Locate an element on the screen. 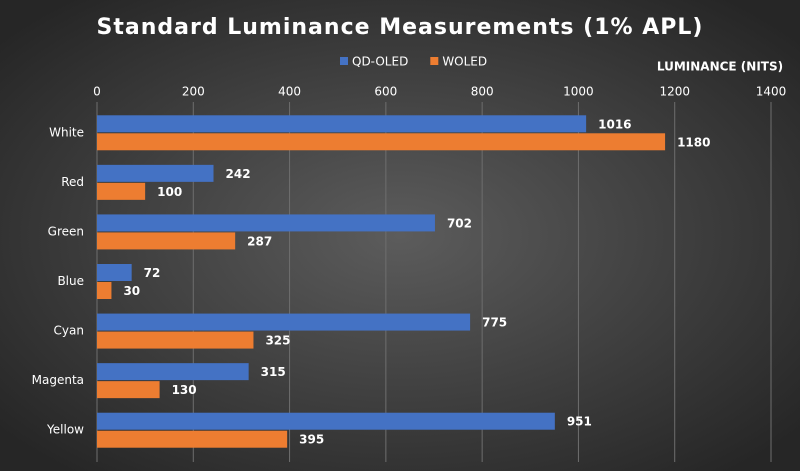 The image size is (800, 471). value-label: 702 is located at coordinates (459, 223).